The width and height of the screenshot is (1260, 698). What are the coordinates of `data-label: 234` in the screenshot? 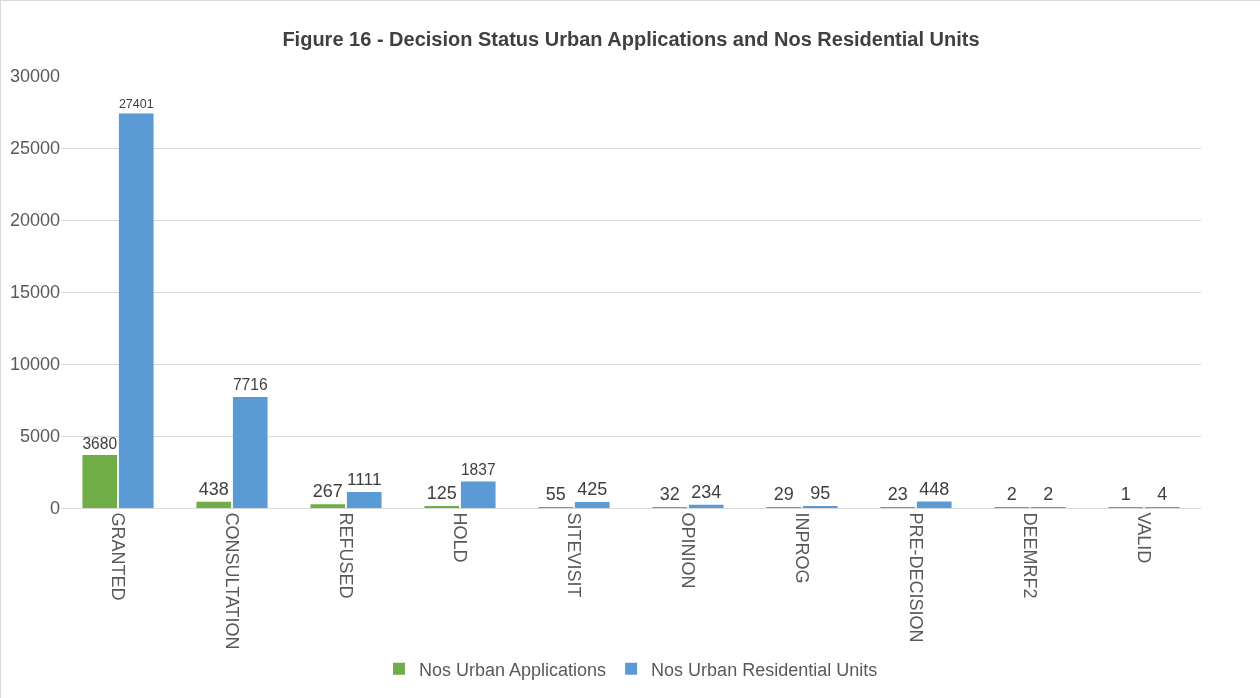 It's located at (706, 491).